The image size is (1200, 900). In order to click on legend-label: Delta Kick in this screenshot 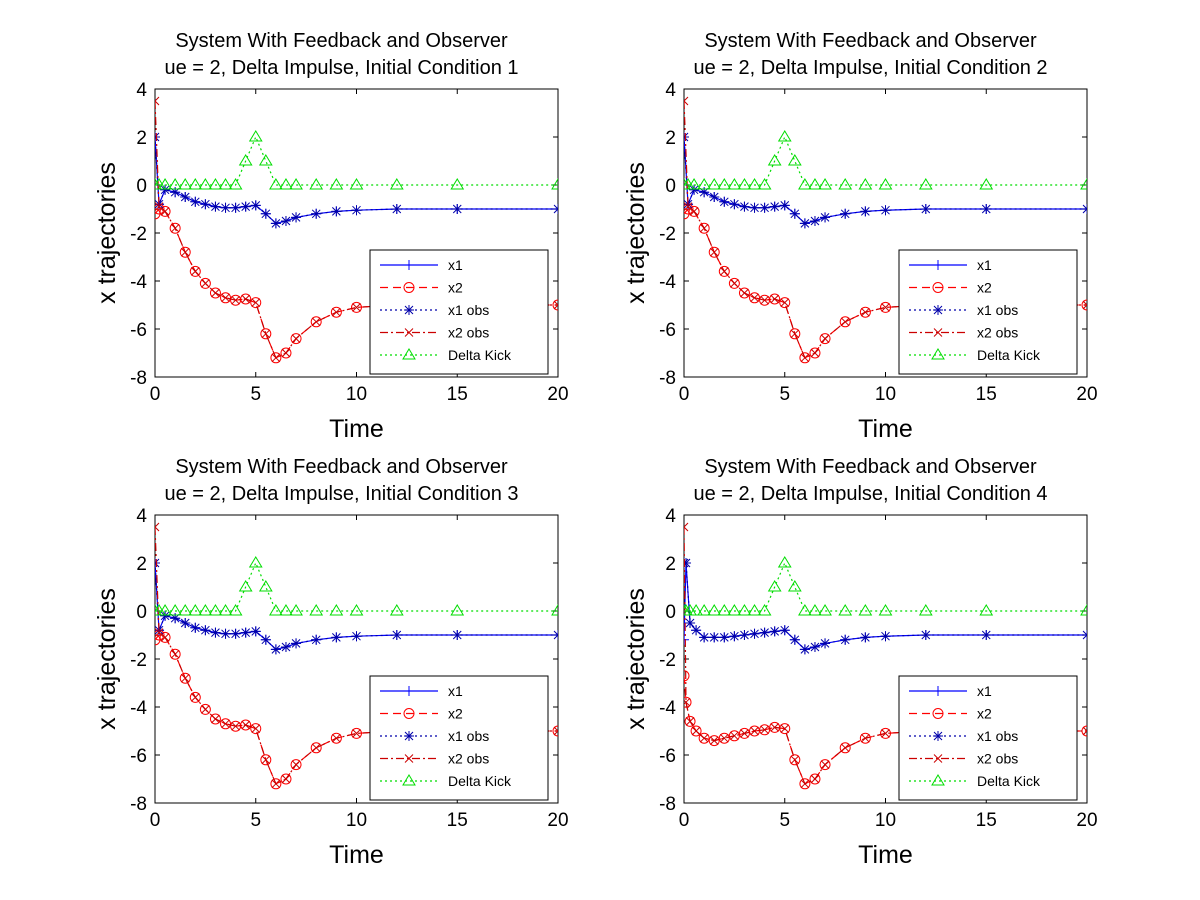, I will do `click(1009, 355)`.